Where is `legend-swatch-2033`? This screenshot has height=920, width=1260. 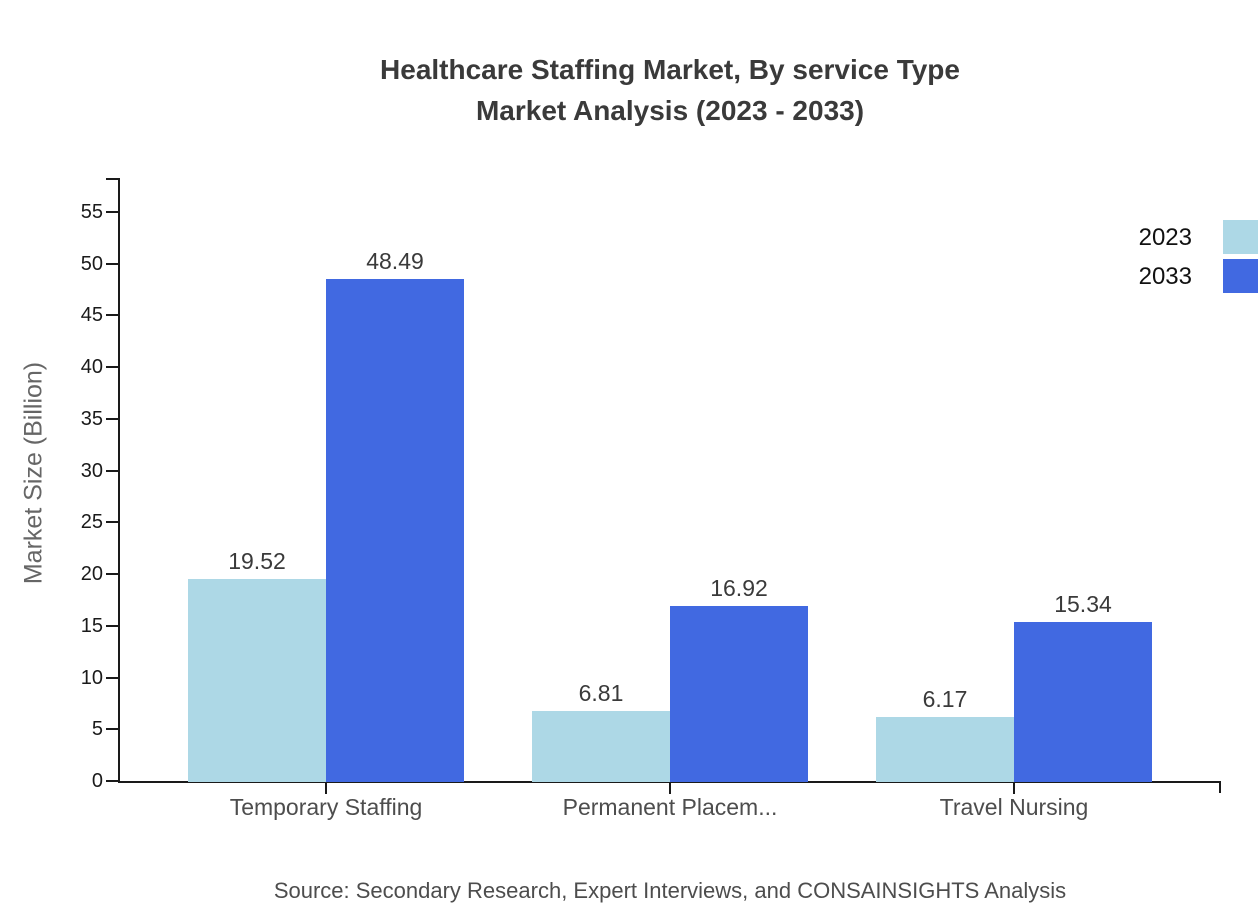 legend-swatch-2033 is located at coordinates (1240, 276).